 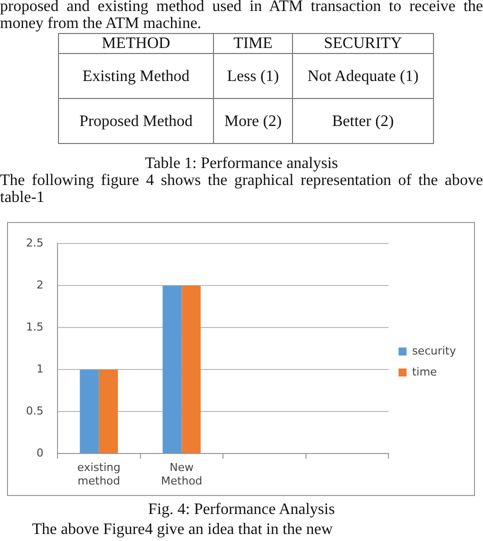 I want to click on text: Proposed Method, so click(x=136, y=121).